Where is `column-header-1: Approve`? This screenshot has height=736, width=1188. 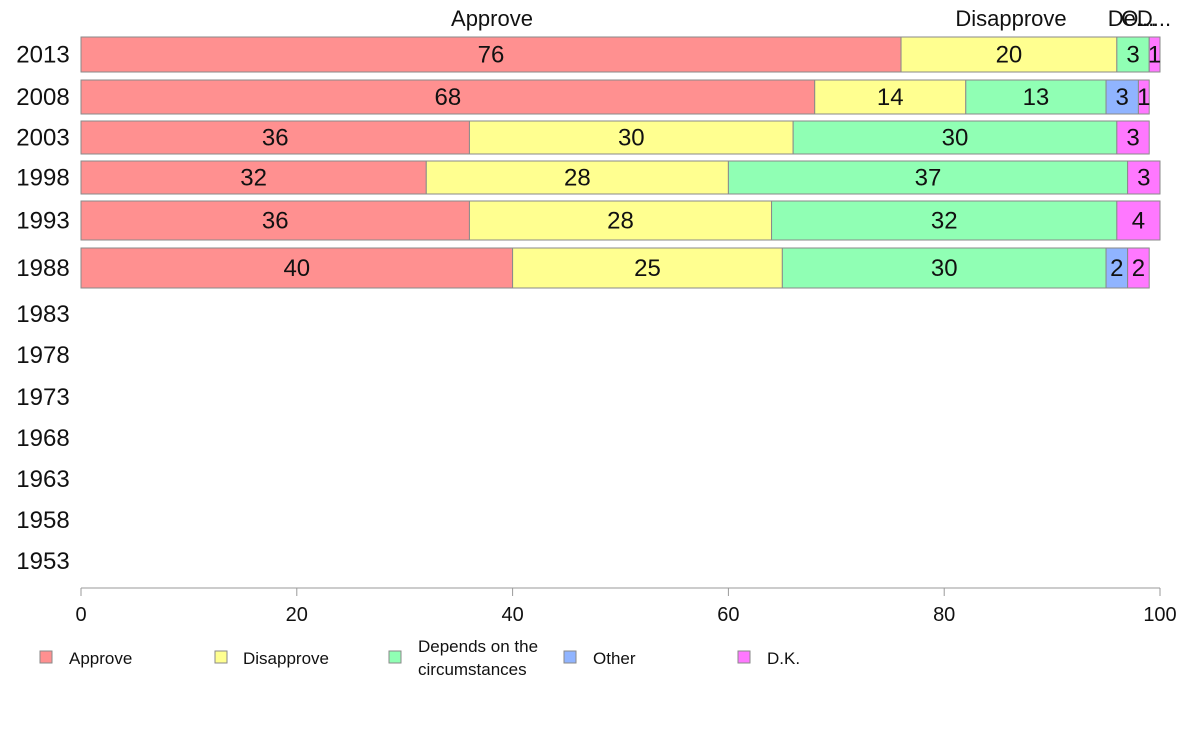
column-header-1: Approve is located at coordinates (492, 18).